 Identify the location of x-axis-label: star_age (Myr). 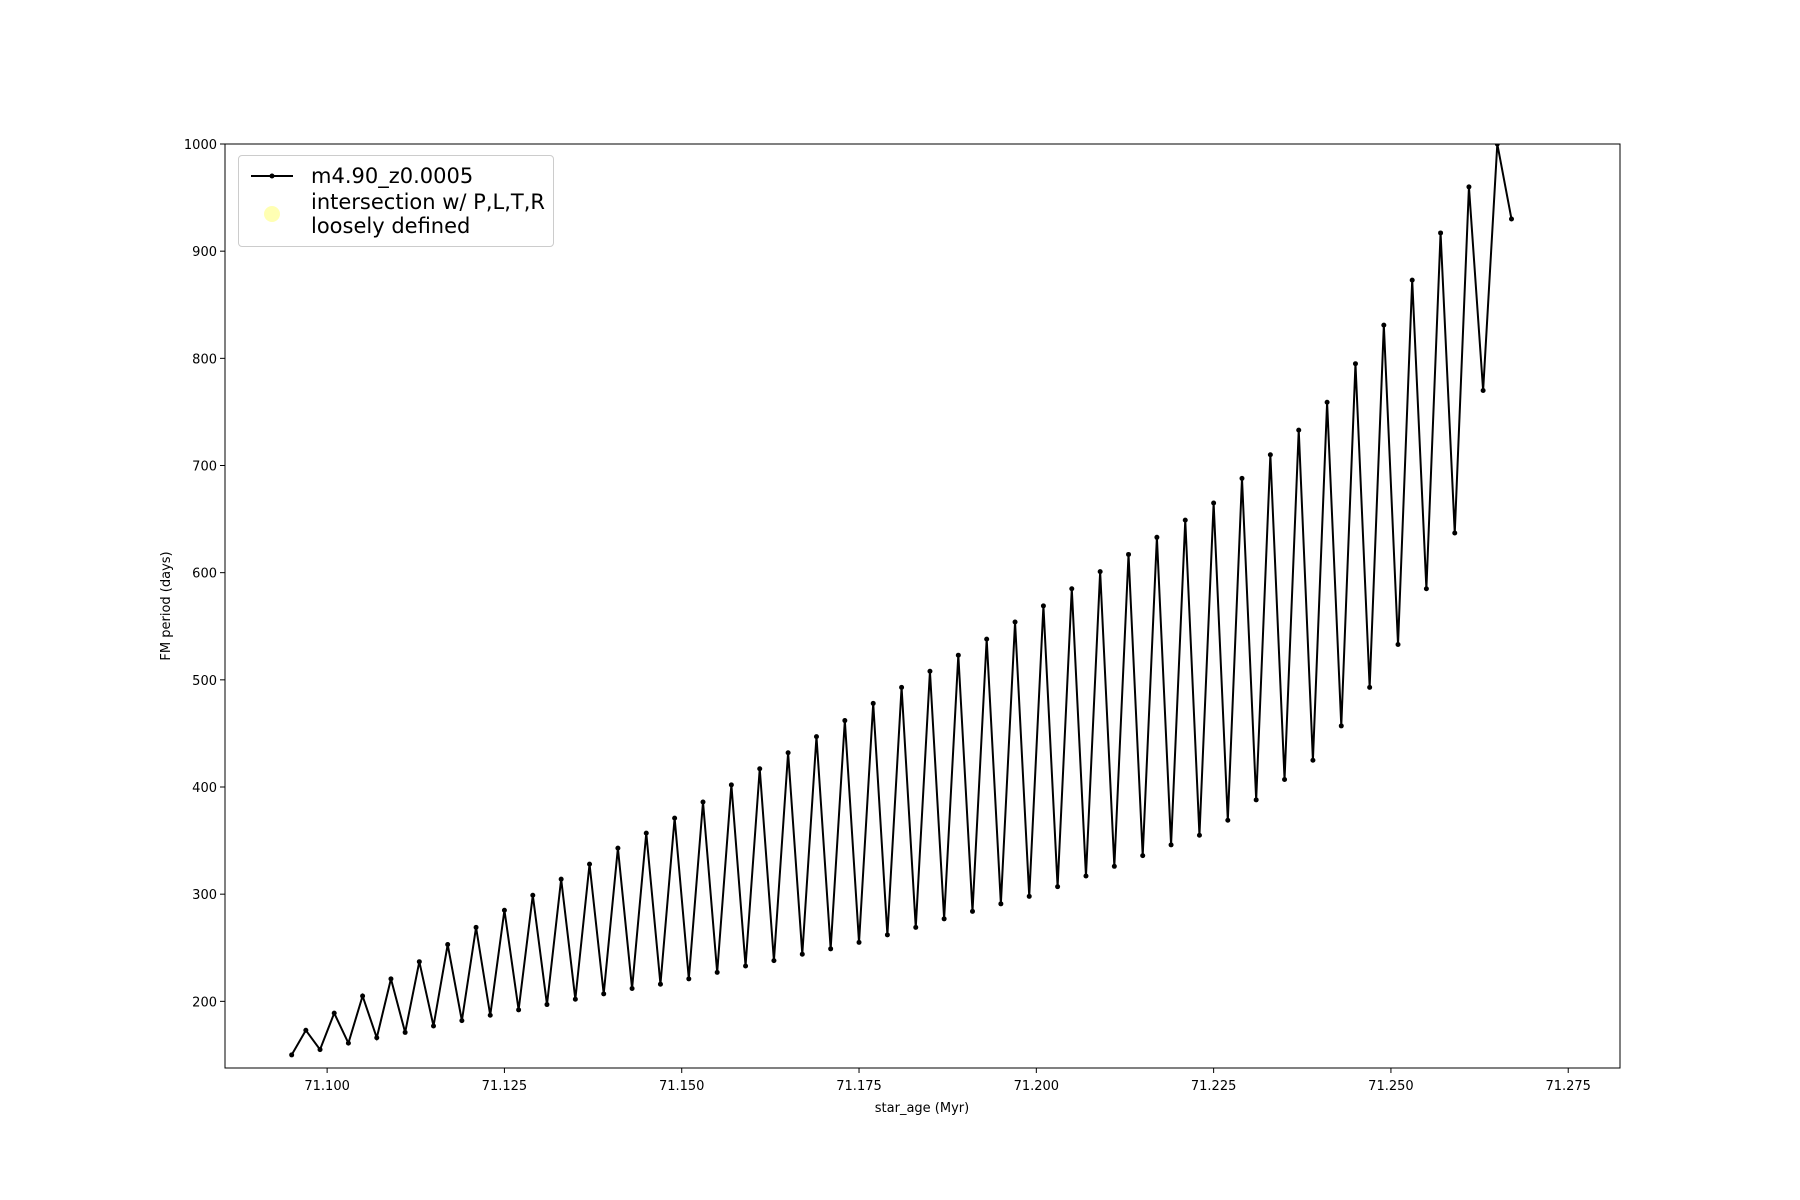
(922, 1108).